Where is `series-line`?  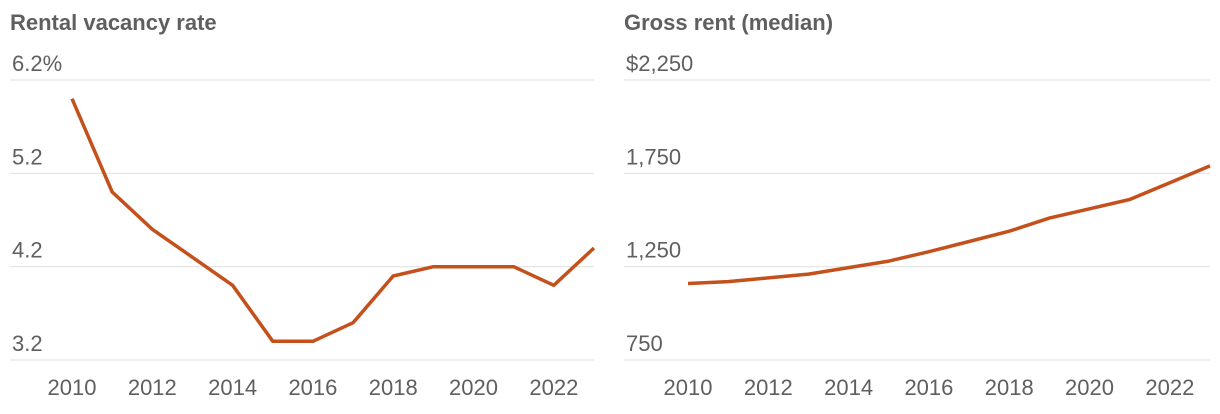 series-line is located at coordinates (949, 225).